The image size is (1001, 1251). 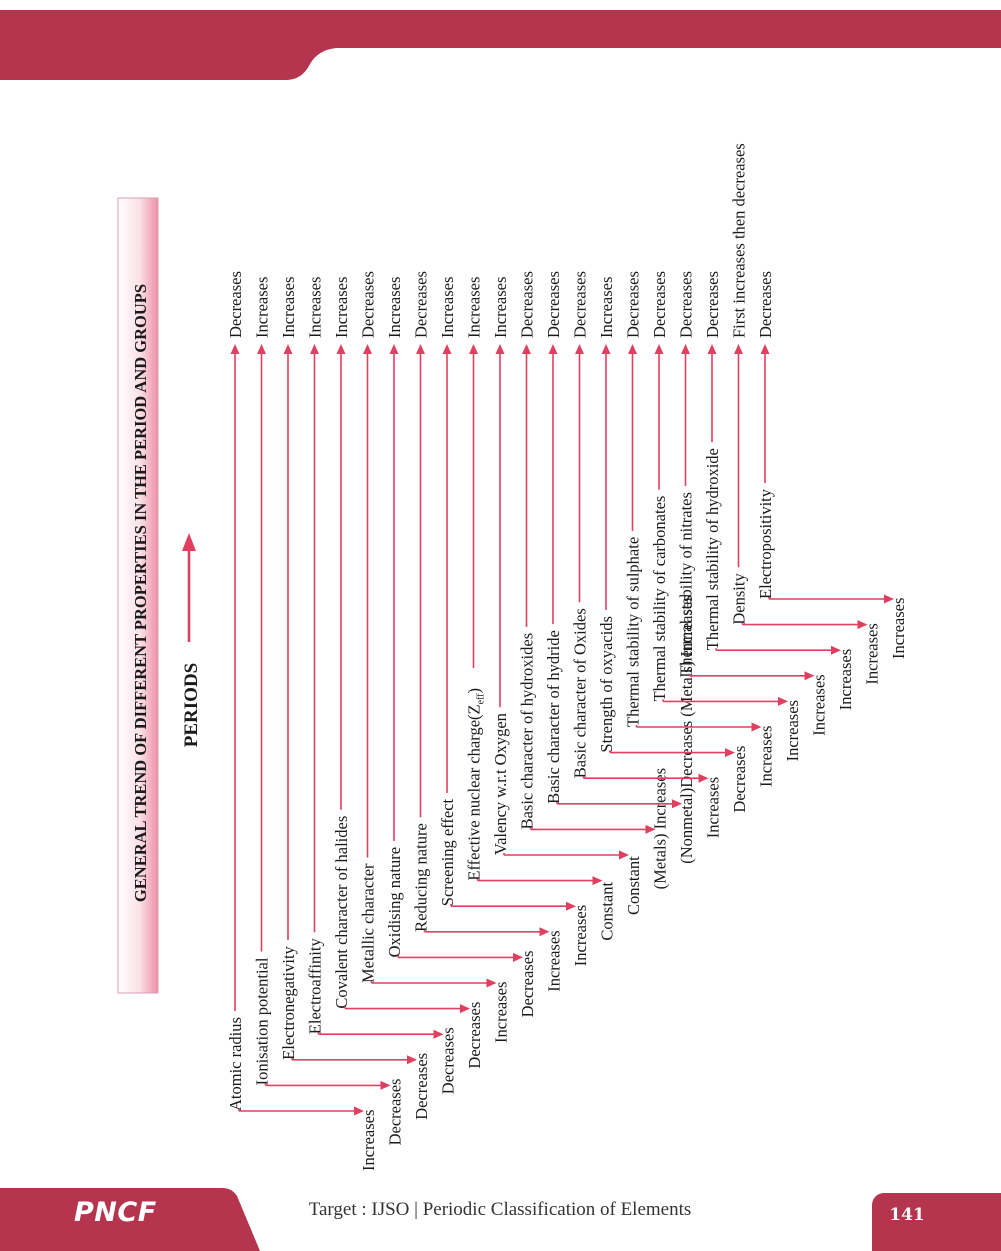 I want to click on property-row: Basic character of hydroxides Decreases, so click(x=527, y=550).